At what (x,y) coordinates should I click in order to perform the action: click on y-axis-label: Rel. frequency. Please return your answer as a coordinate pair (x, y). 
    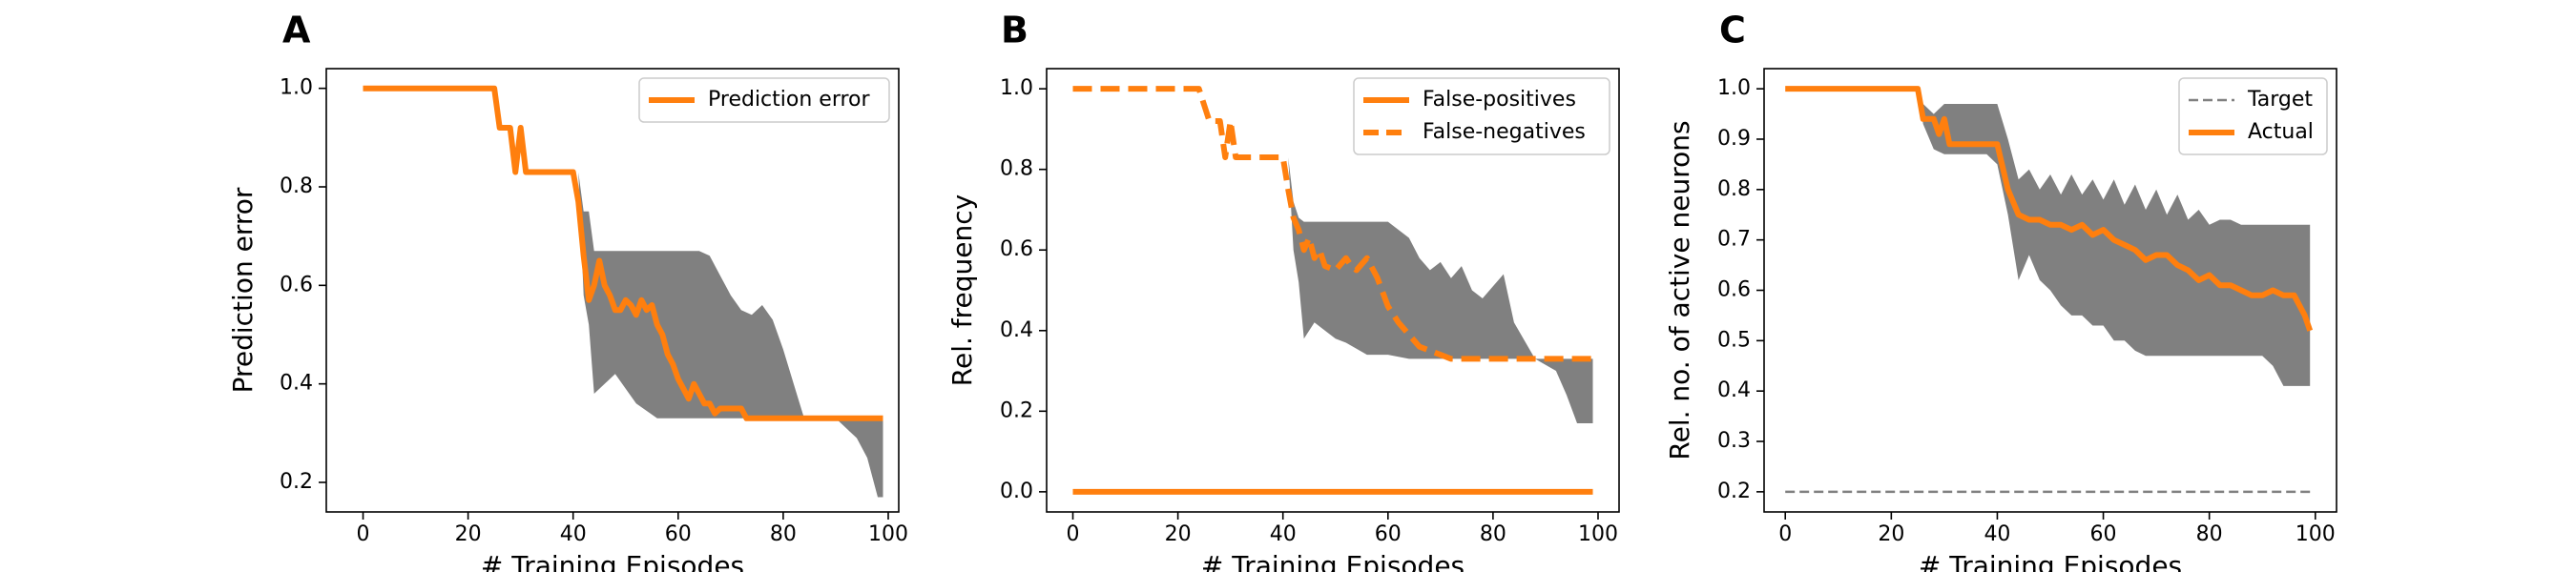
    Looking at the image, I should click on (962, 290).